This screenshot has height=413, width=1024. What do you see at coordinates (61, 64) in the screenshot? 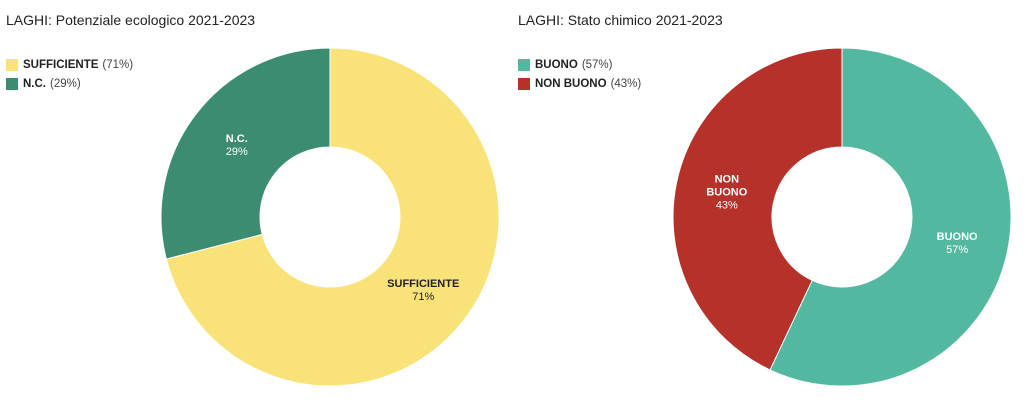
I see `legend-label: SUFFICIENTE` at bounding box center [61, 64].